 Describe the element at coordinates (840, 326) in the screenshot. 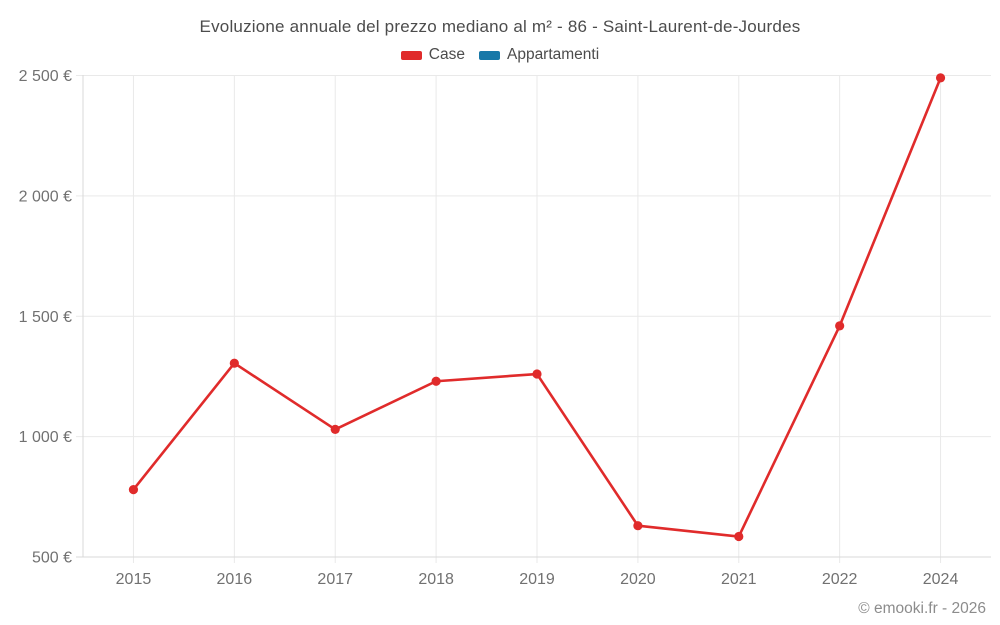

I see `data-point-2022` at that location.